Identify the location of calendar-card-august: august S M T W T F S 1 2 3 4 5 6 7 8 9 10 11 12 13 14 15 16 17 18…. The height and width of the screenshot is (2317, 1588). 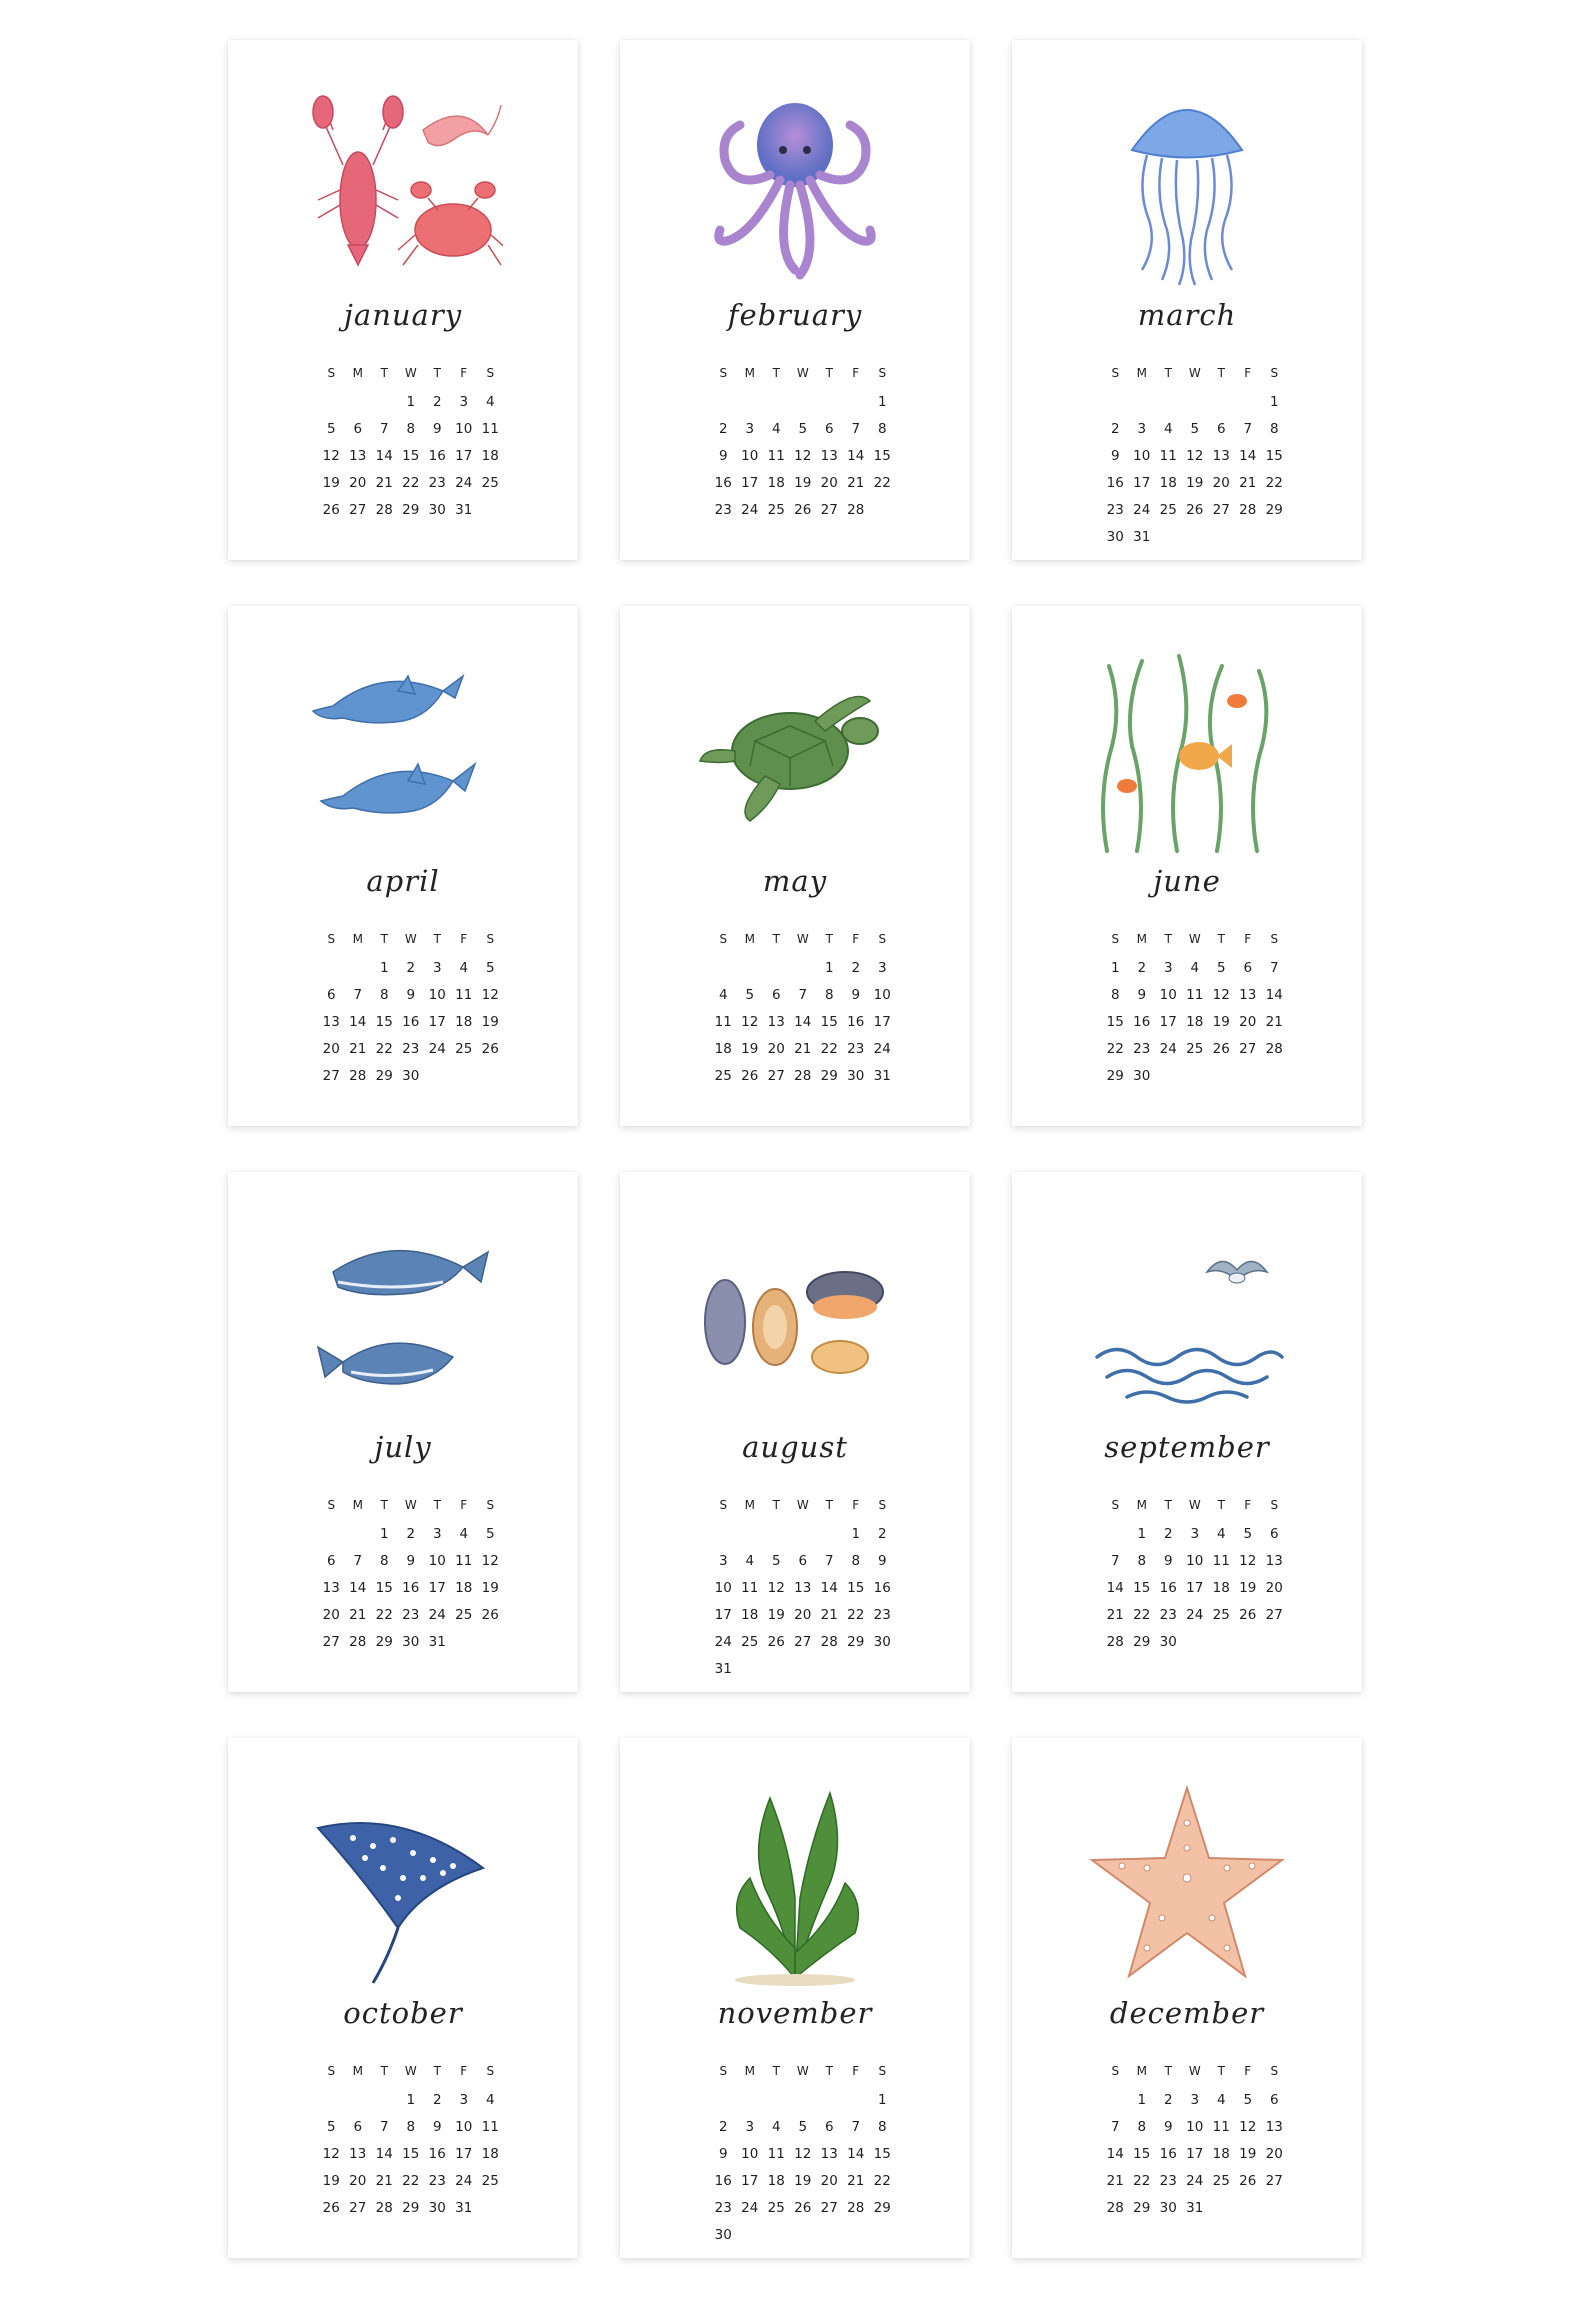
(795, 1432).